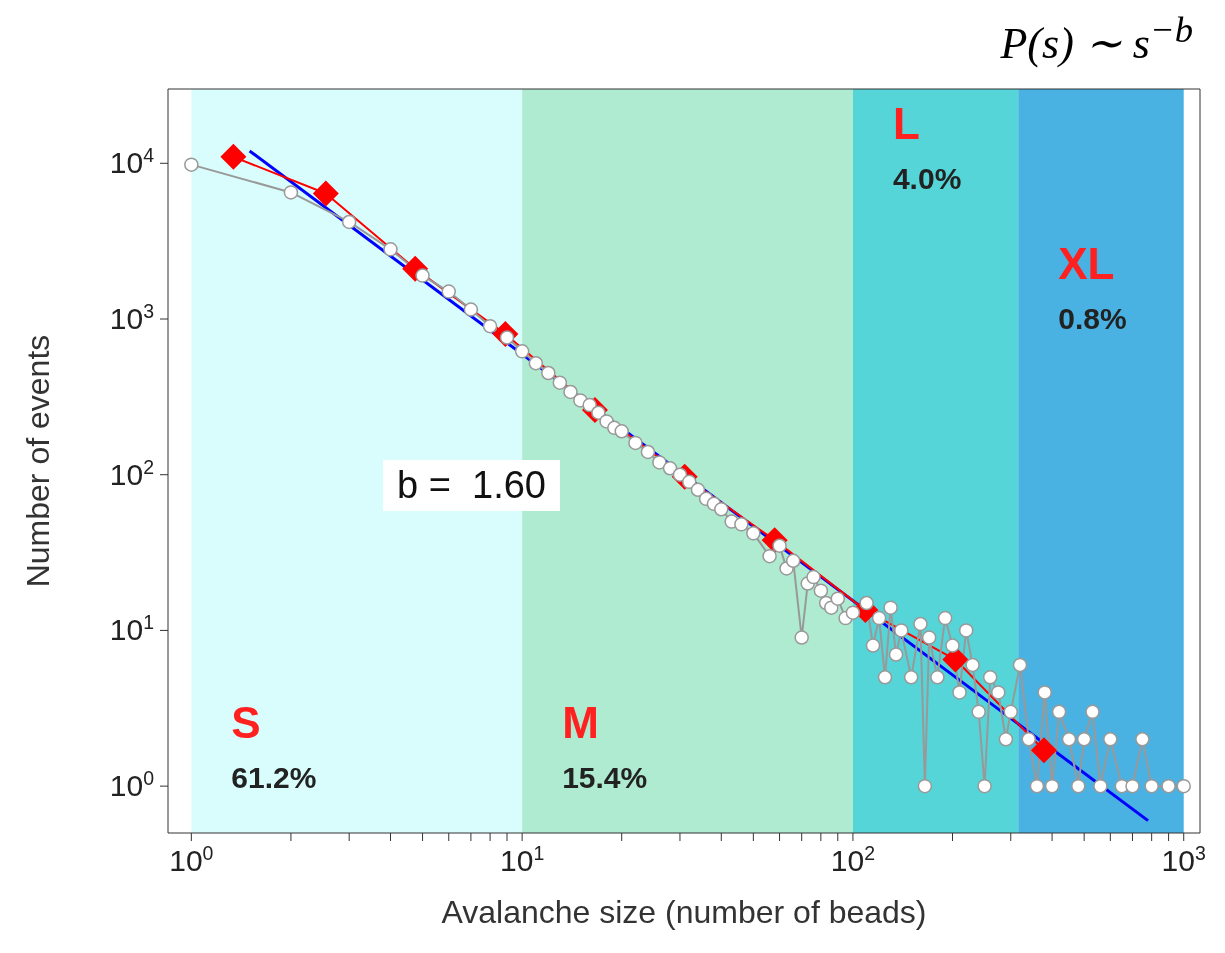  I want to click on y-tick-label: 10$^{0}$, so click(132, 785).